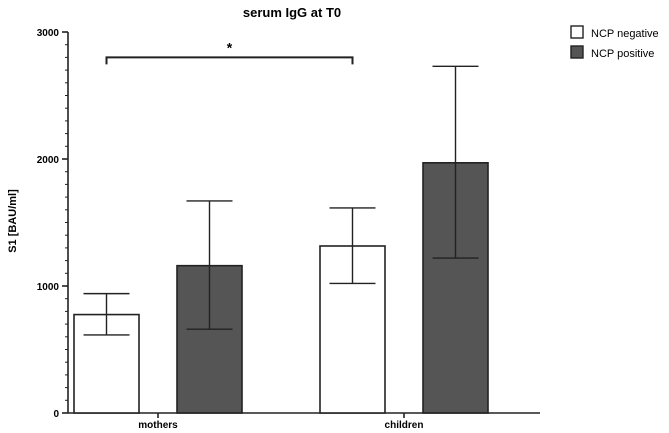 The height and width of the screenshot is (433, 669). What do you see at coordinates (292, 12) in the screenshot?
I see `chart-title: serum IgG at T0` at bounding box center [292, 12].